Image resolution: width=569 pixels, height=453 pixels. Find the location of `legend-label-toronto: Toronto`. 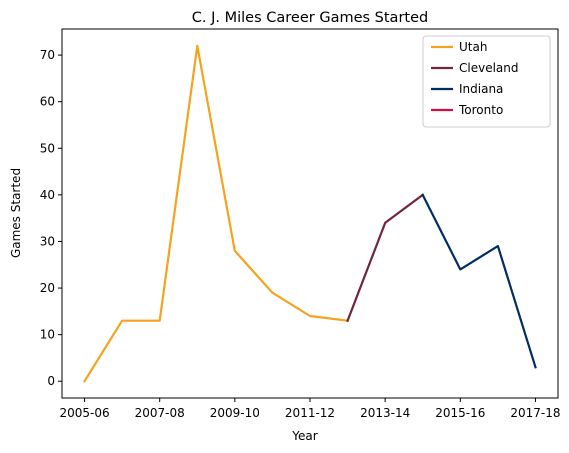

legend-label-toronto: Toronto is located at coordinates (480, 110).